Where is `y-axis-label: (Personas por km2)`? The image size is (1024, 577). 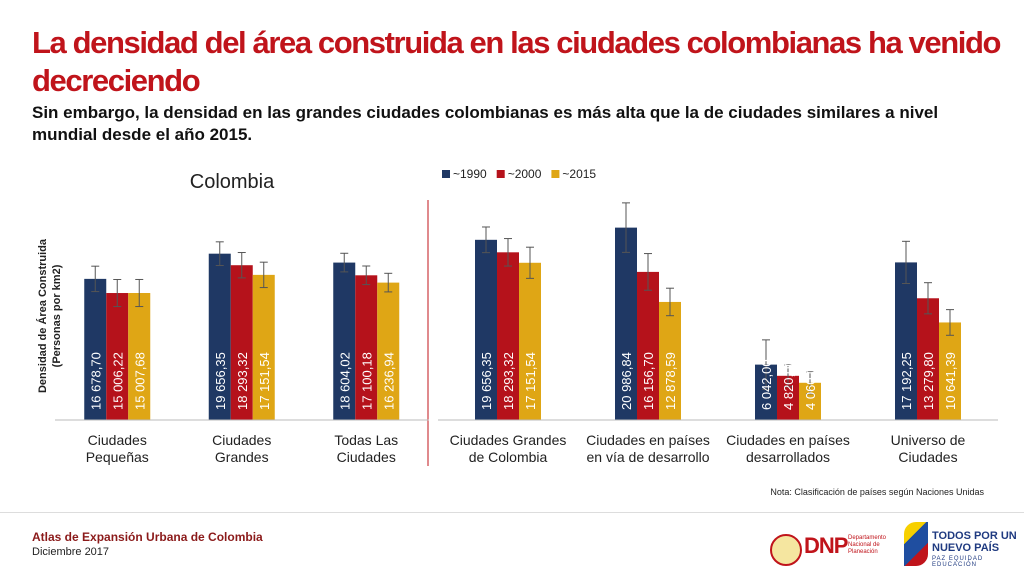 y-axis-label: (Personas por km2) is located at coordinates (57, 315).